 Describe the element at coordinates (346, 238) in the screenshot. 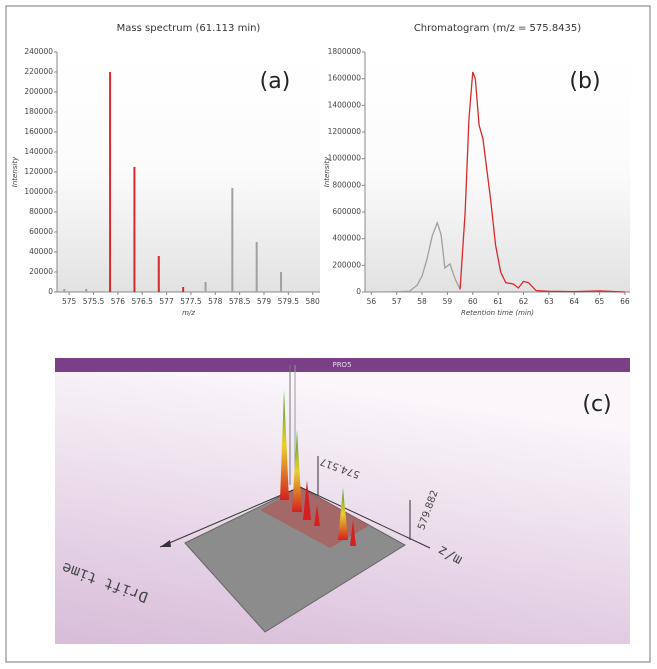

I see `y-tick-label: 400000` at that location.